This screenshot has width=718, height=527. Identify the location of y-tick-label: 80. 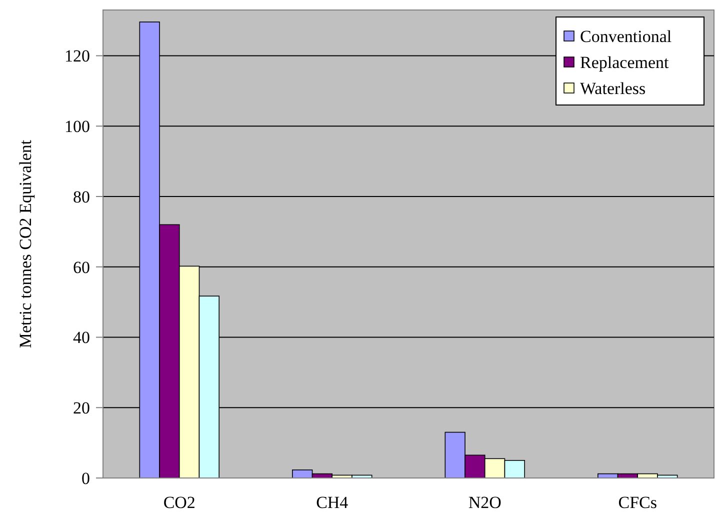
(81, 196).